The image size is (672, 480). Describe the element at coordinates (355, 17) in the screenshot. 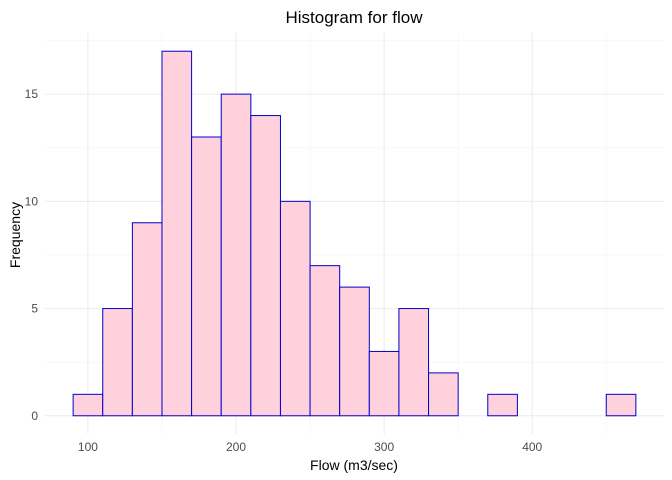

I see `chart-title: Histogram for flow` at that location.